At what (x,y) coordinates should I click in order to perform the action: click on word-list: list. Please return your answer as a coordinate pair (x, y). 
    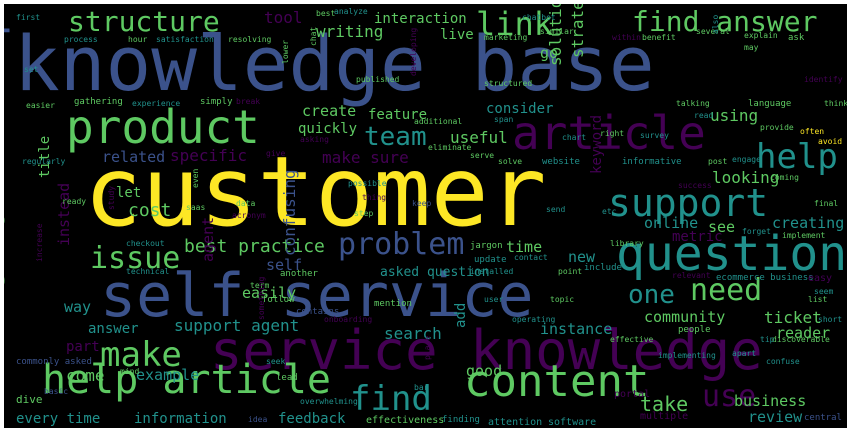
    Looking at the image, I should click on (818, 299).